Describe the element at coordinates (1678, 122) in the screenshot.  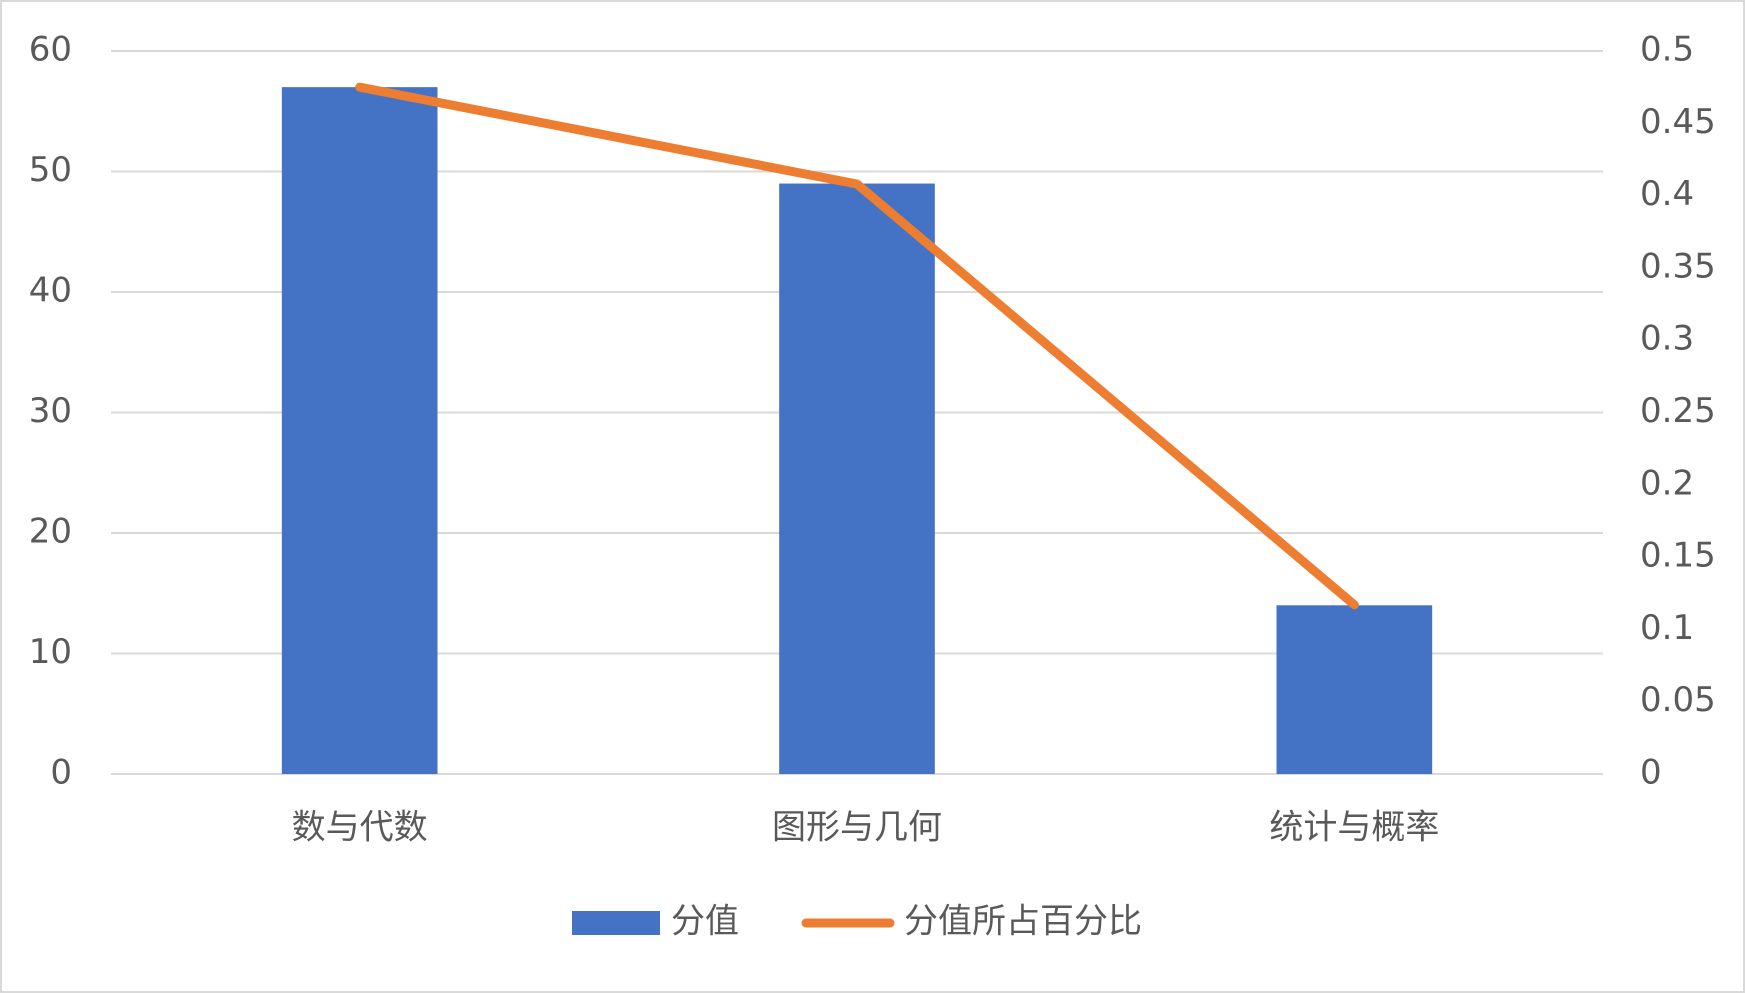
I see `y2-tick-label: 0.45` at that location.